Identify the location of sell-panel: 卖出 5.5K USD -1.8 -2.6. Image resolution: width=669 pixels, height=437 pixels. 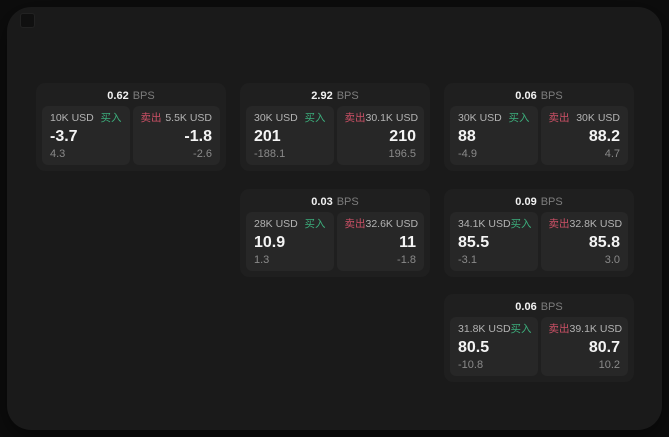
(176, 135).